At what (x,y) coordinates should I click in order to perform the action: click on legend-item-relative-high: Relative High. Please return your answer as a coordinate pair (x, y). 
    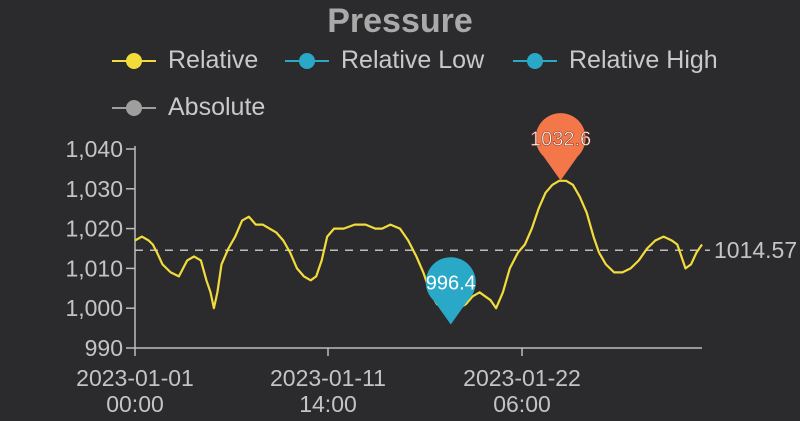
    Looking at the image, I should click on (615, 60).